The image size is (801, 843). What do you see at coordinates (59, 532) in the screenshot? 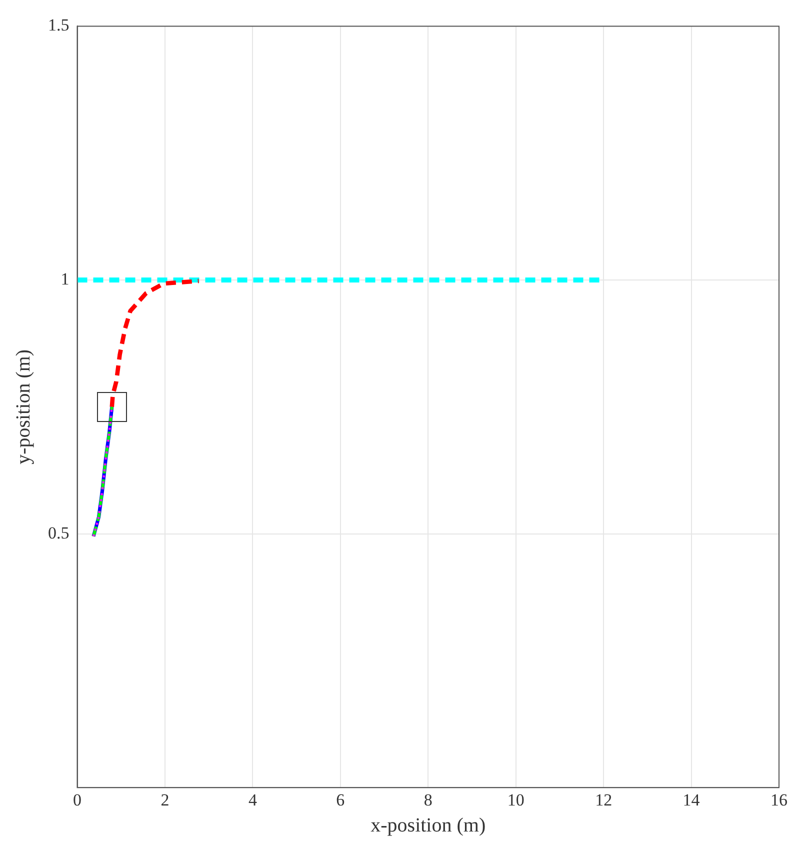
I see `y-tick-label: 0.5` at bounding box center [59, 532].